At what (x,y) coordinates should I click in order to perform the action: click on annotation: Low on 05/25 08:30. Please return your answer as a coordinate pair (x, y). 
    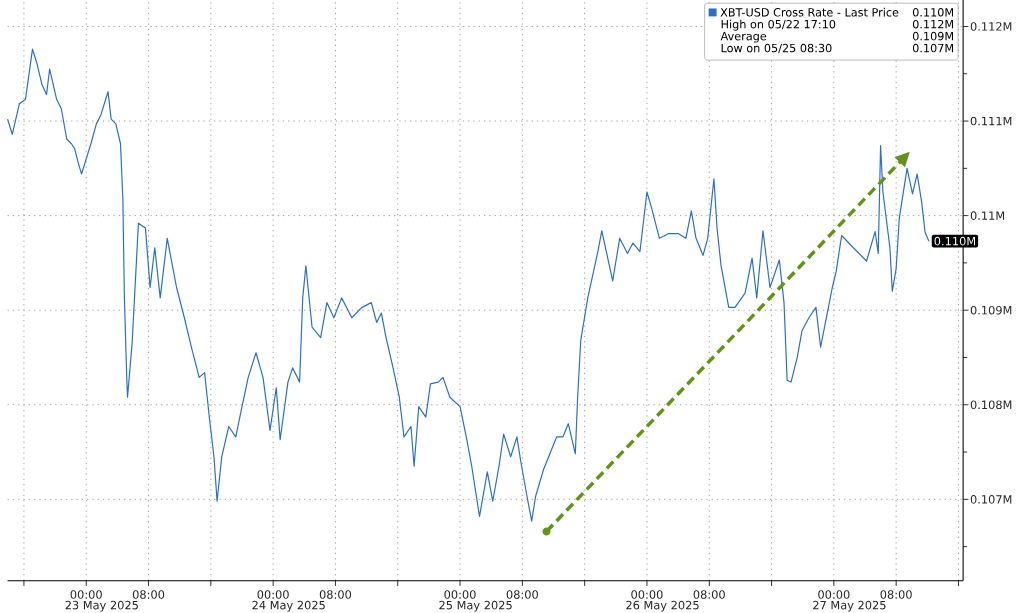
    Looking at the image, I should click on (776, 48).